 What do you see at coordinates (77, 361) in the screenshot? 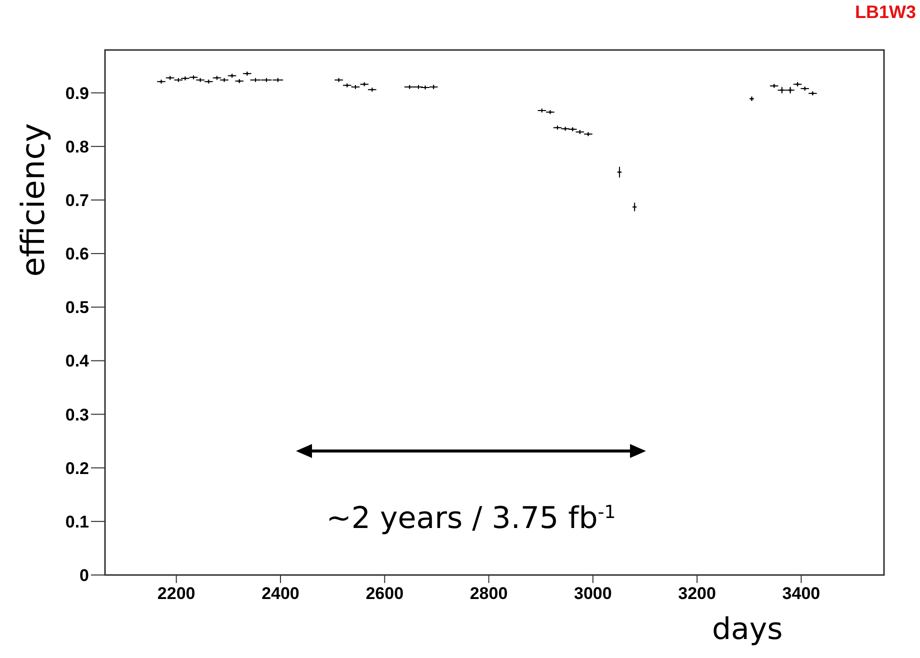
I see `y-tick-label: 0.4` at bounding box center [77, 361].